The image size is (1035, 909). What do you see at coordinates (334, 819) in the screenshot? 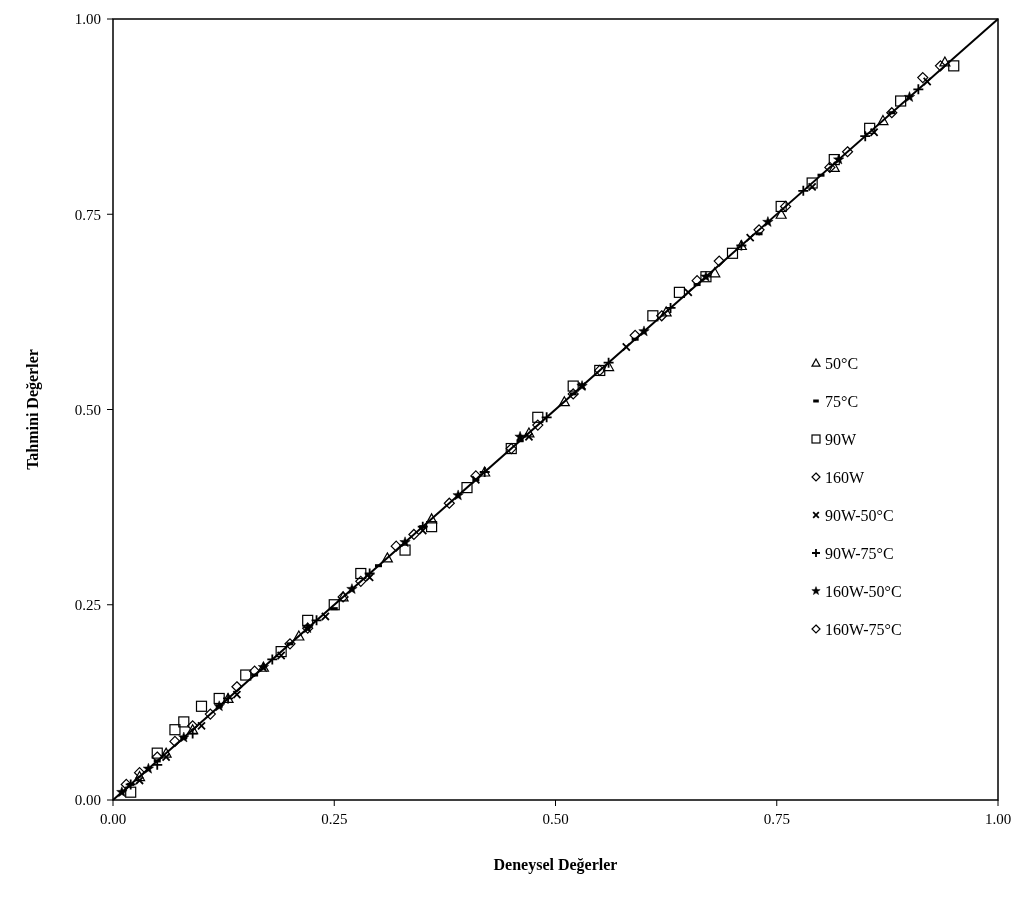
I see `x-tick-label: 0.25` at bounding box center [334, 819].